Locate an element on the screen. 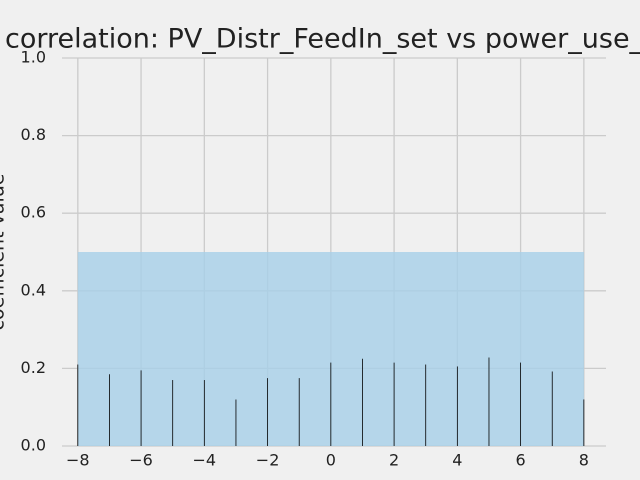  x-tick-label: −8 is located at coordinates (78, 460).